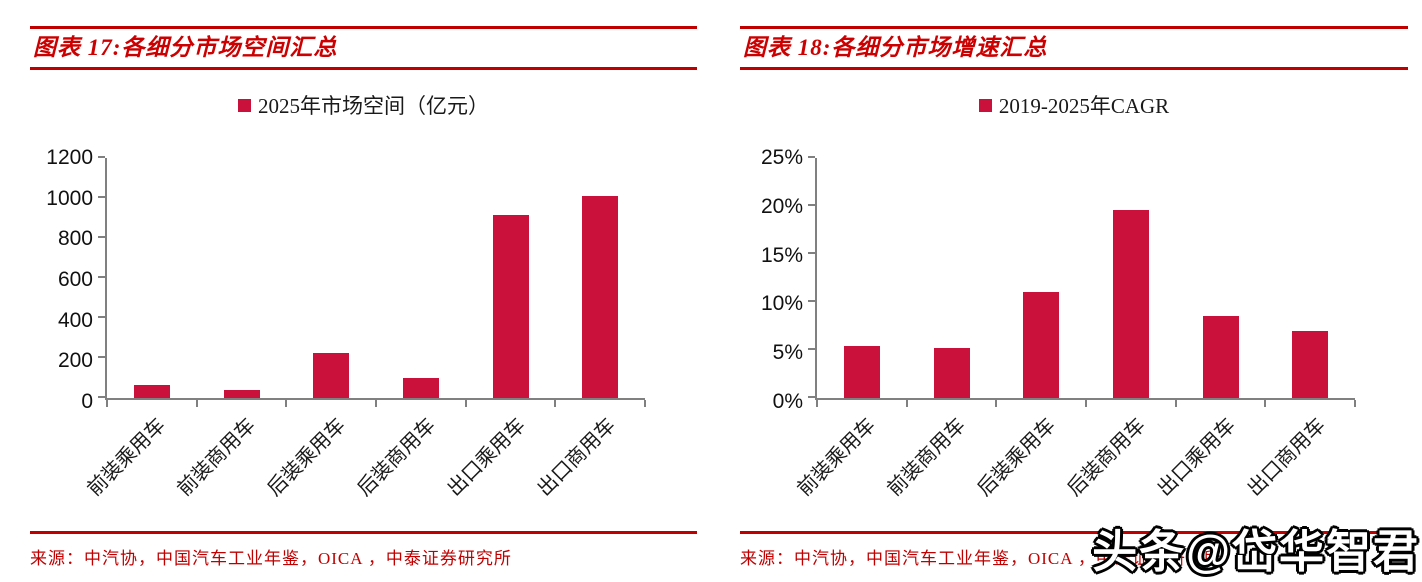 This screenshot has width=1422, height=582. Describe the element at coordinates (75, 279) in the screenshot. I see `y-tick-label: 600` at that location.